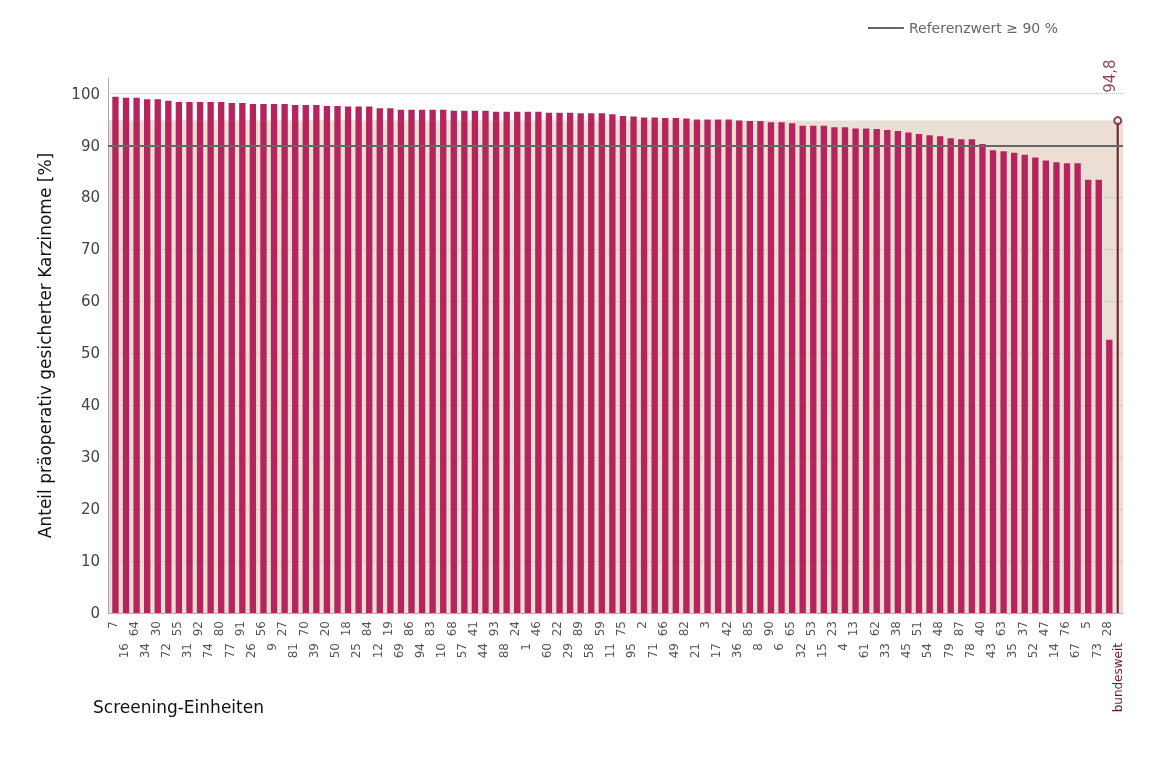 This screenshot has width=1151, height=758. What do you see at coordinates (134, 629) in the screenshot?
I see `x-tick-label: 64` at bounding box center [134, 629].